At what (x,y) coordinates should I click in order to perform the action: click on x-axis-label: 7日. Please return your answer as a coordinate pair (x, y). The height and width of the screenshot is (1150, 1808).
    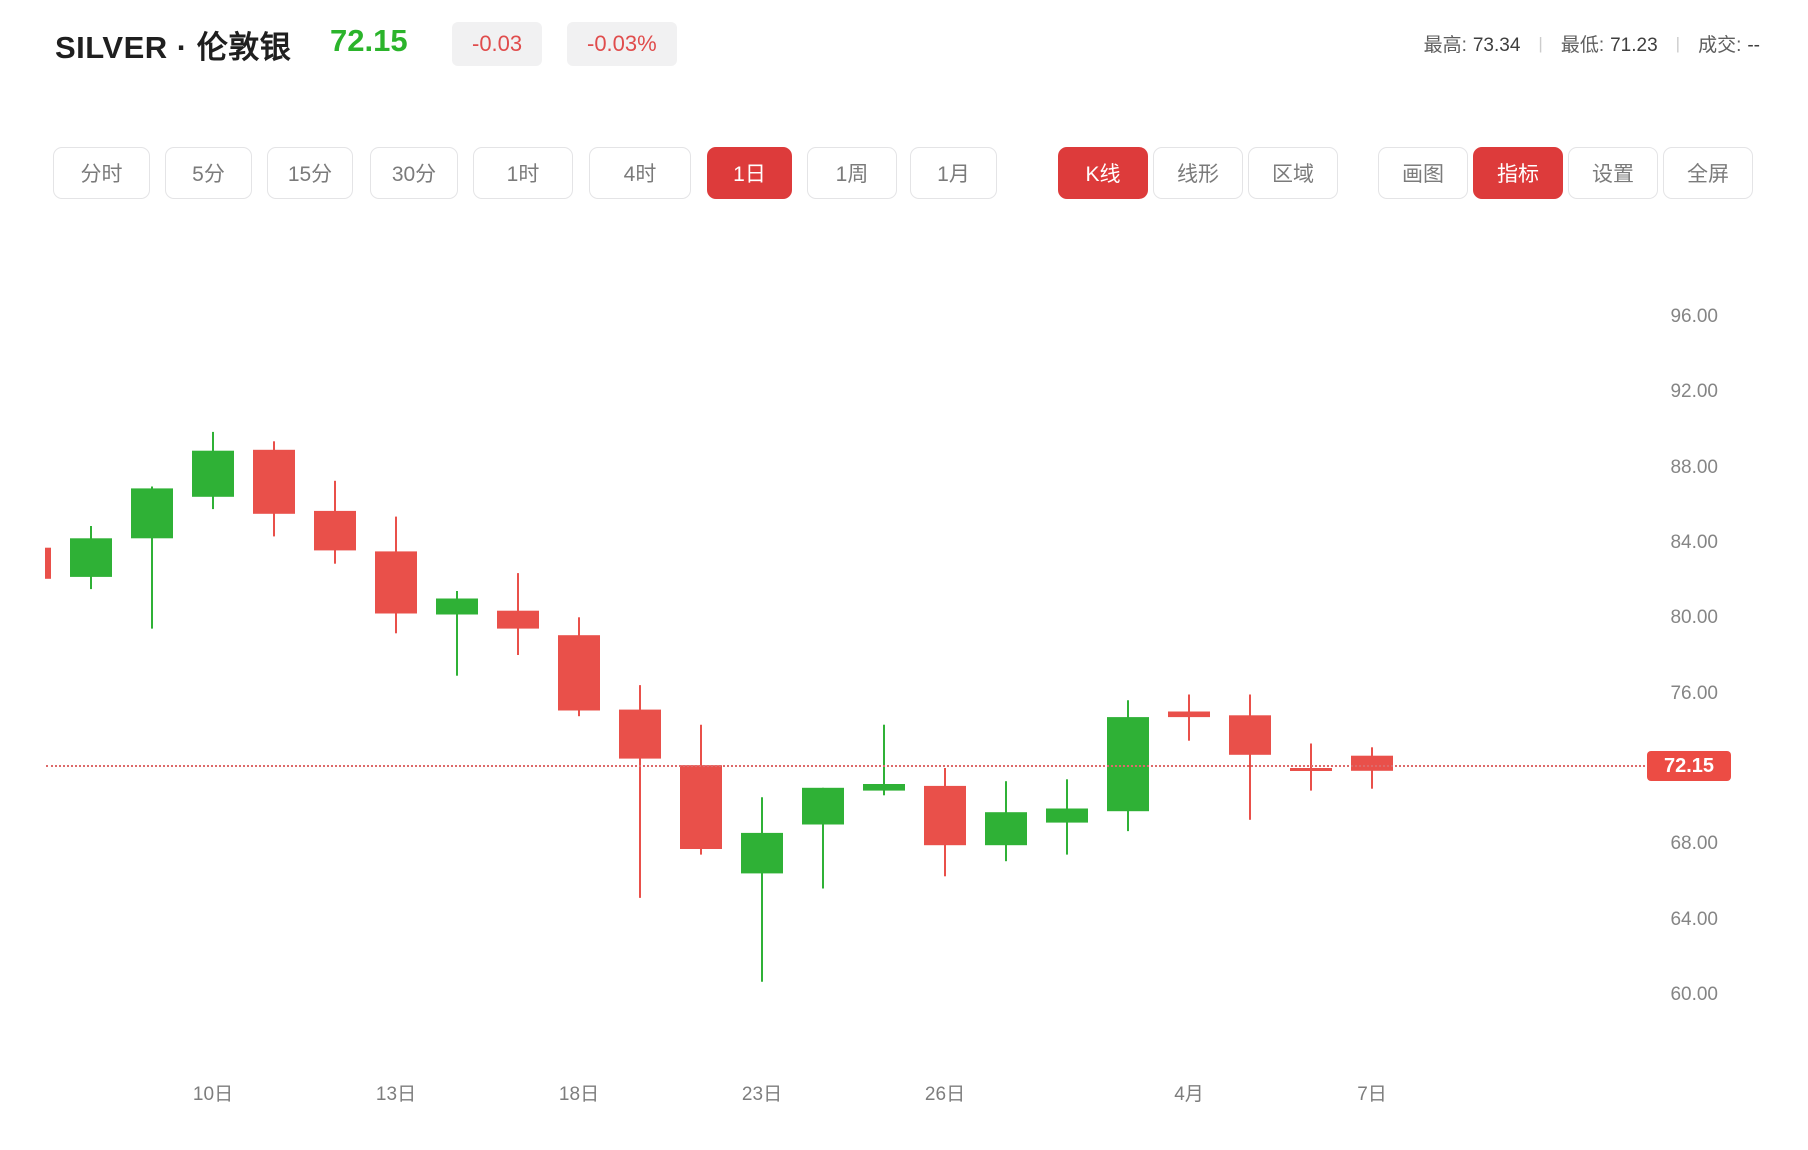
    Looking at the image, I should click on (1372, 1094).